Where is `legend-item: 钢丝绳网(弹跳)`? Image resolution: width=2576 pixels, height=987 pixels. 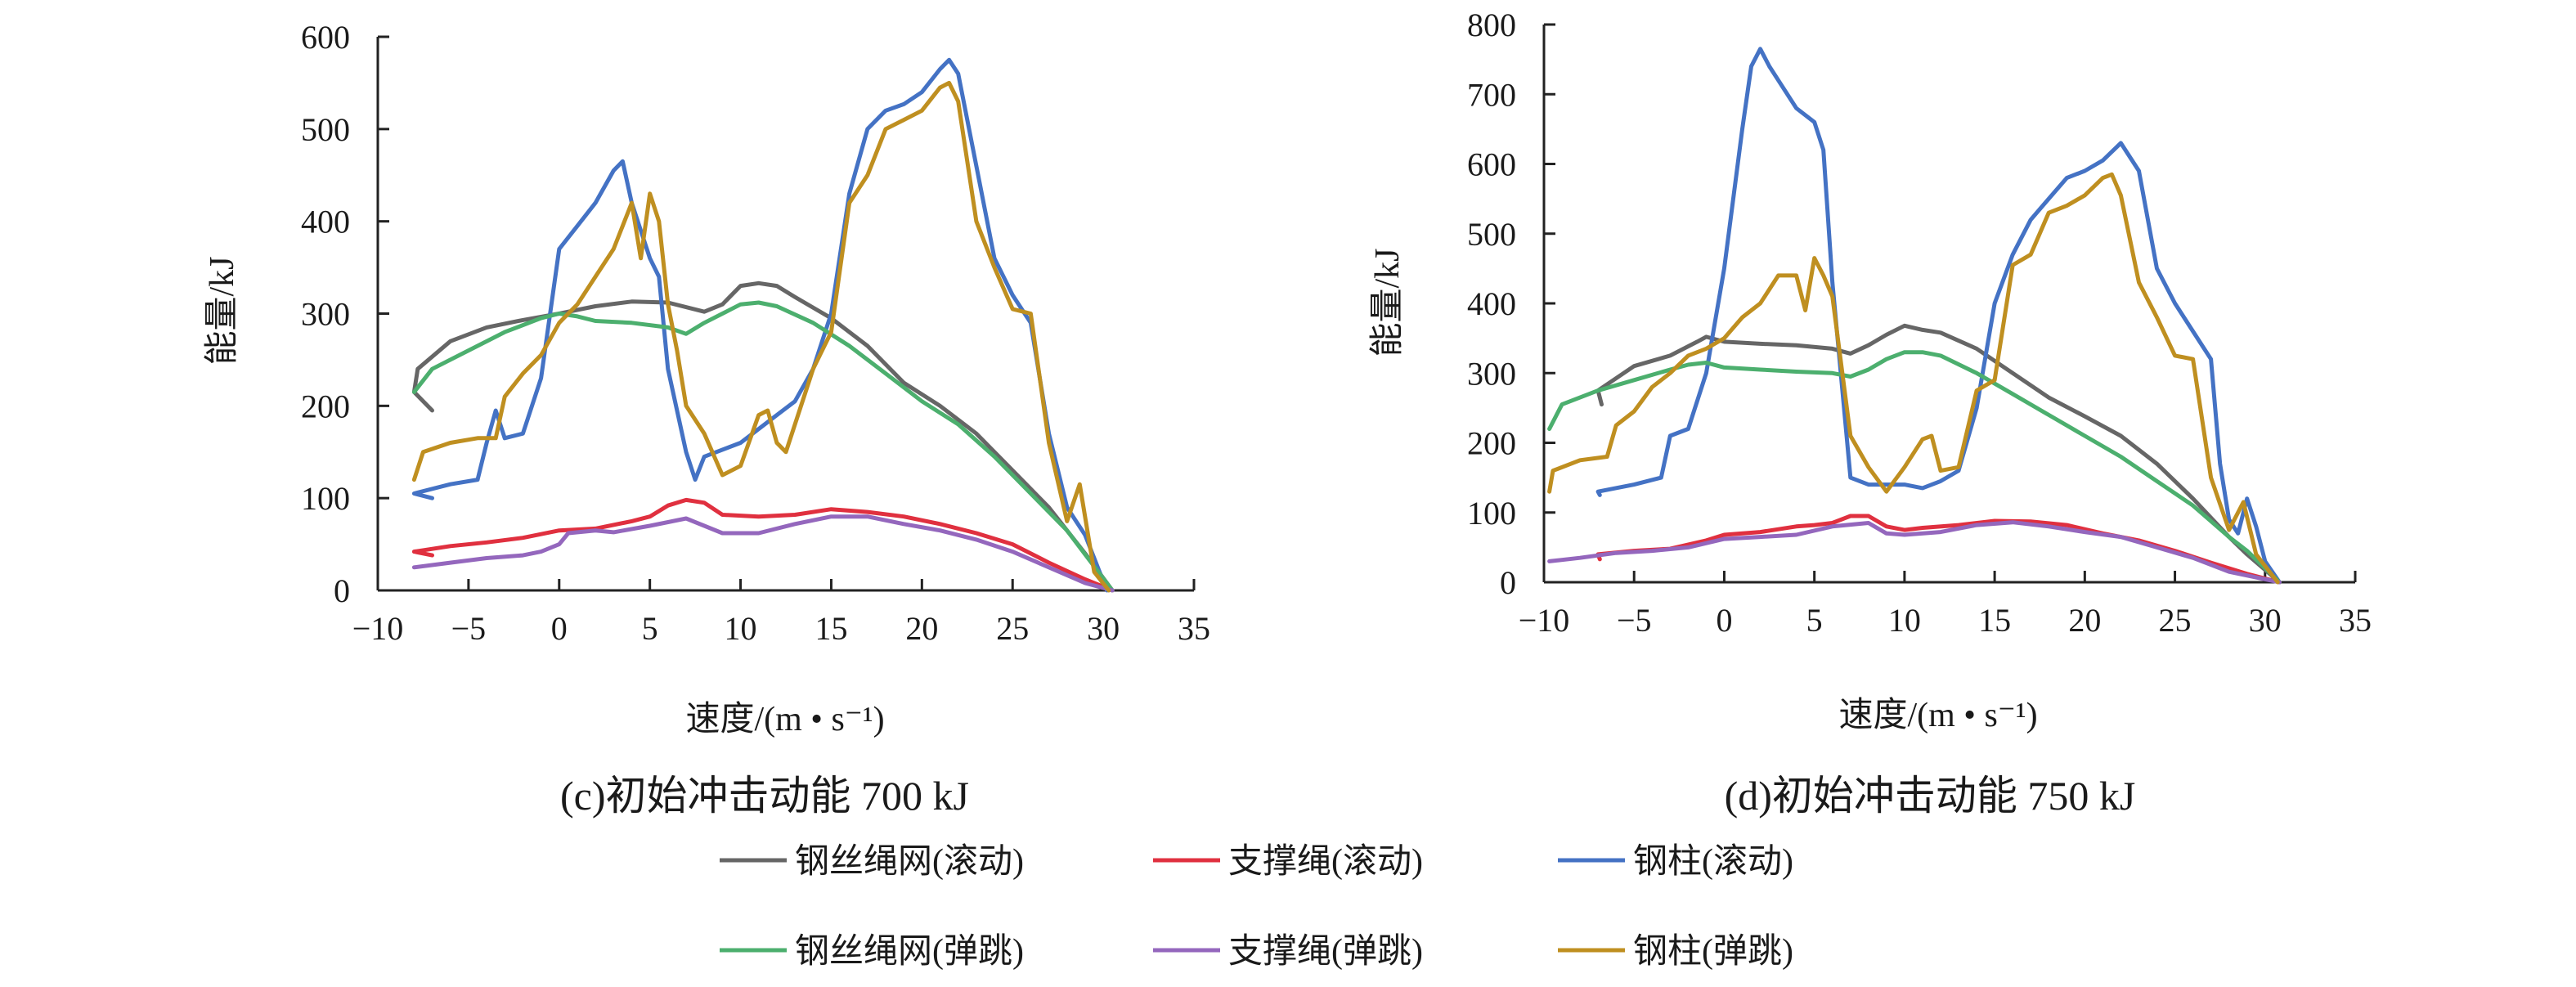 legend-item: 钢丝绳网(弹跳) is located at coordinates (872, 952).